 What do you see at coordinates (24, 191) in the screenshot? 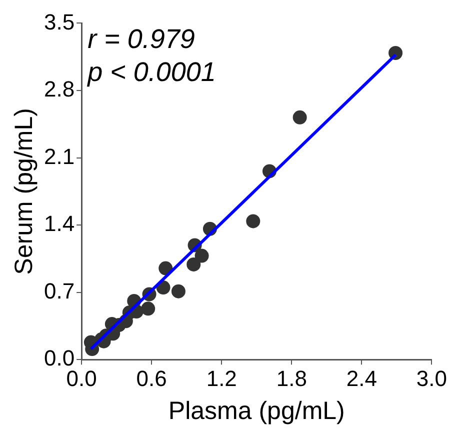
I see `y-axis-title: Serum (pg/mL)` at bounding box center [24, 191].